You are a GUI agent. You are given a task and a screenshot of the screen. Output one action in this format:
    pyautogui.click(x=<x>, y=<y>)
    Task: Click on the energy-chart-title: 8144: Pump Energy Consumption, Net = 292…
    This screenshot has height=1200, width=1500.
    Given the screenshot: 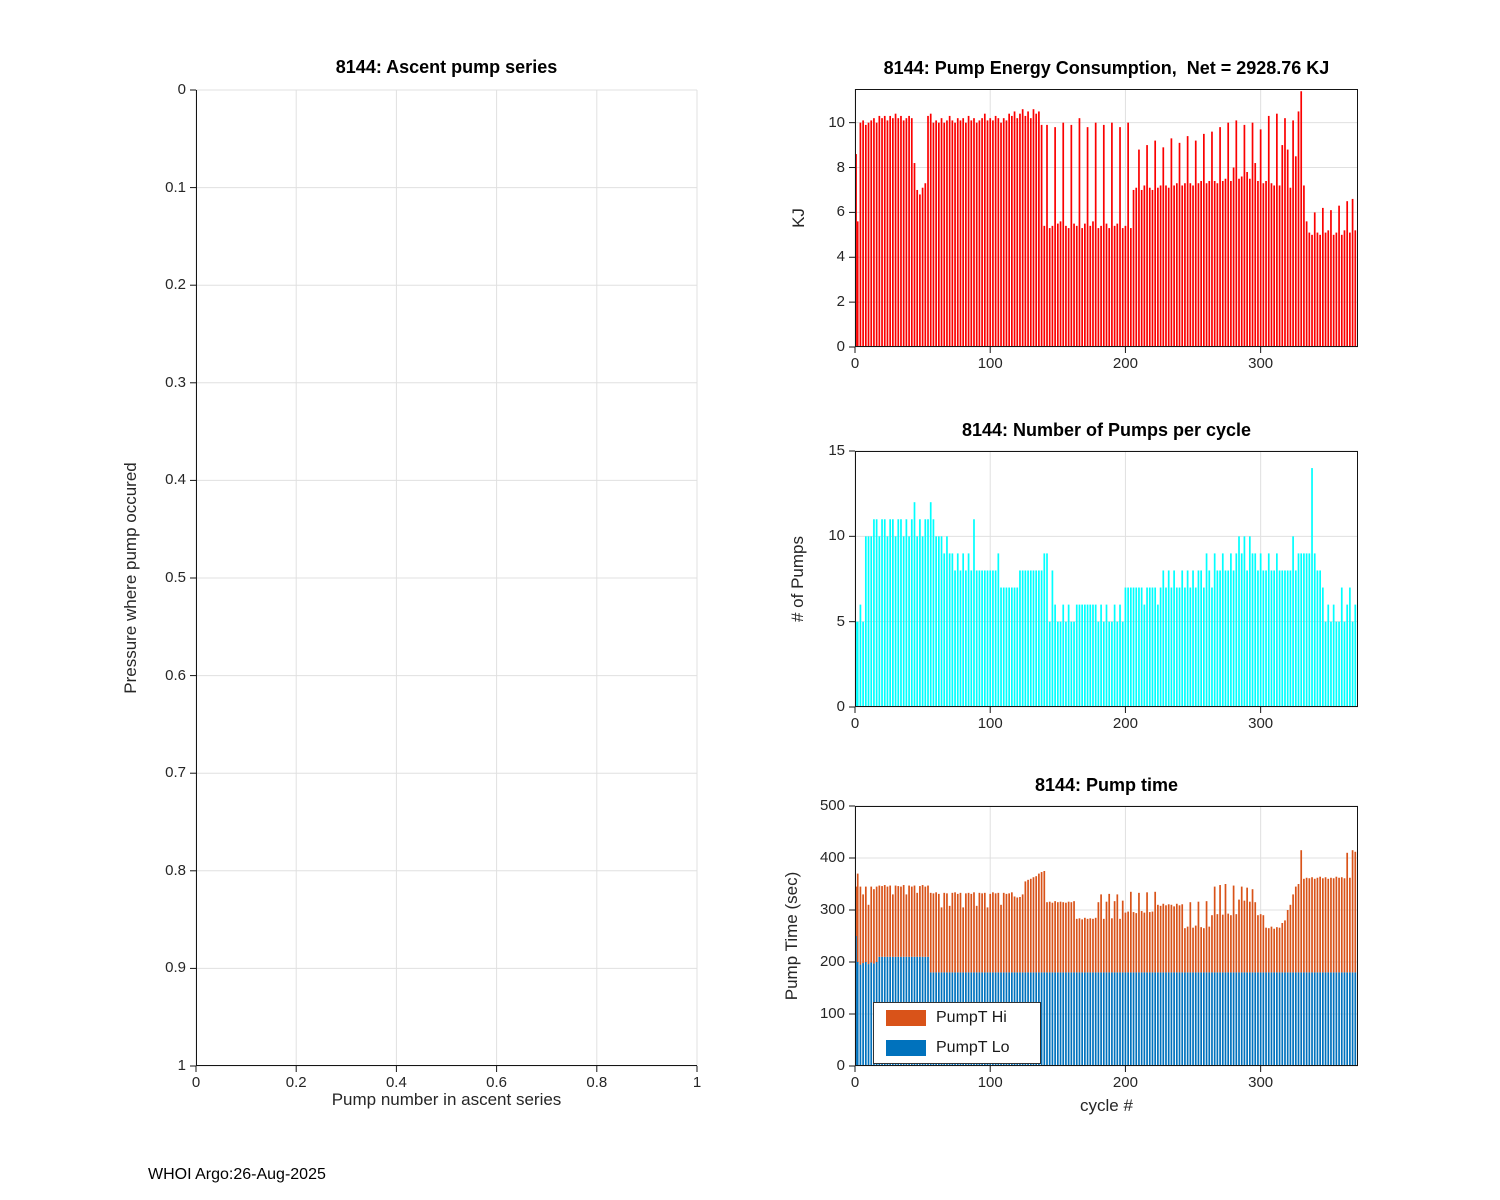 What is the action you would take?
    pyautogui.click(x=1106, y=68)
    